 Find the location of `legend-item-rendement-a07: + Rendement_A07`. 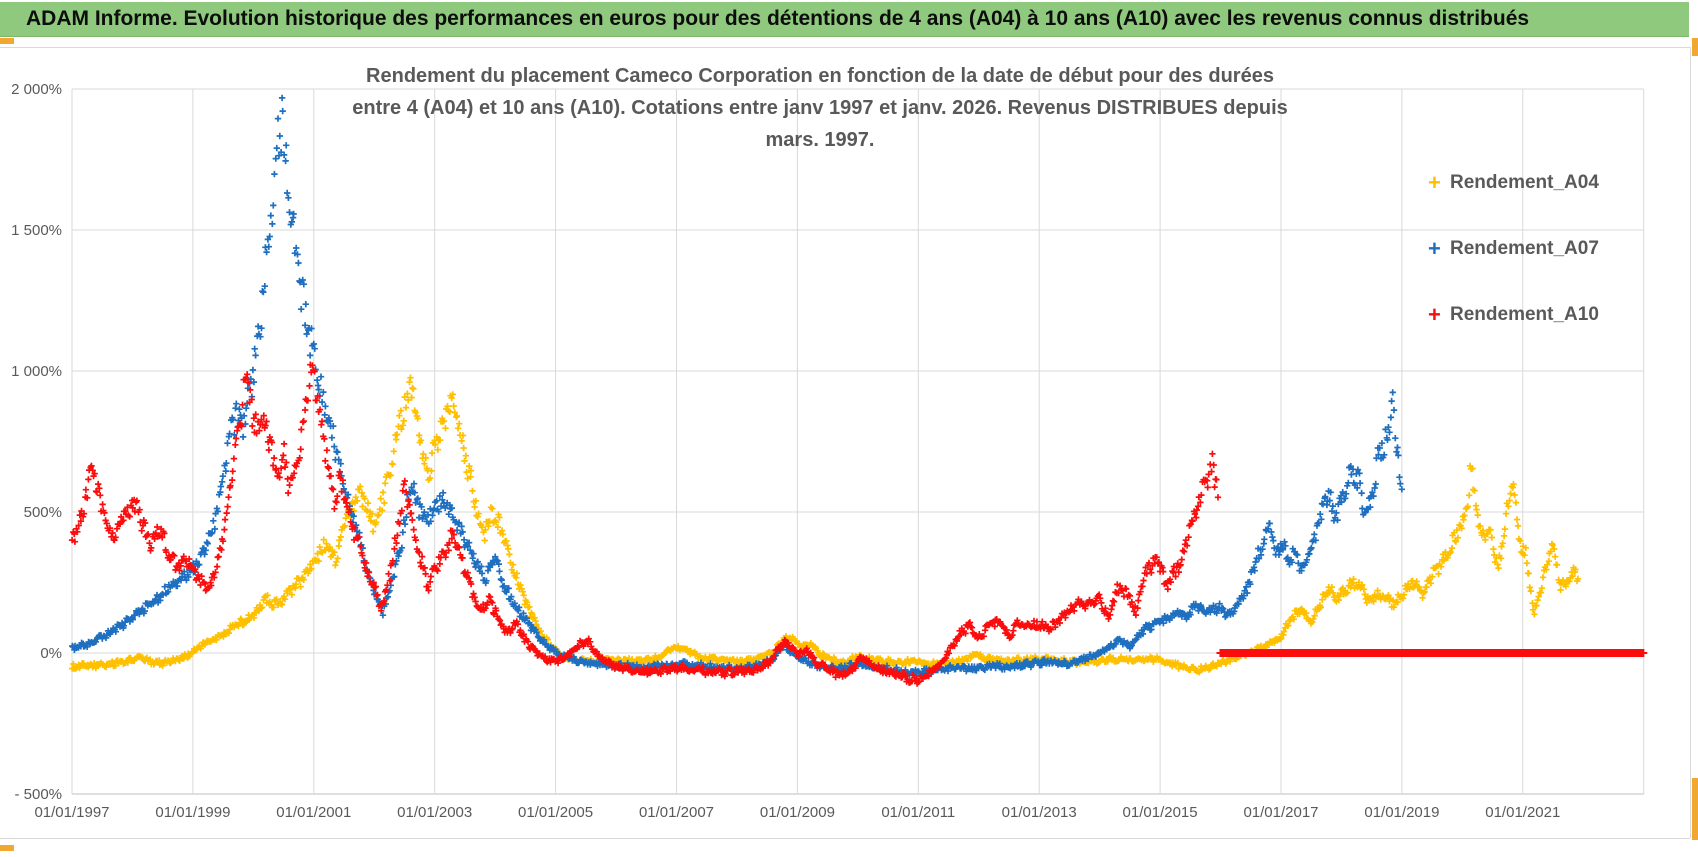

legend-item-rendement-a07: + Rendement_A07 is located at coordinates (1513, 249).